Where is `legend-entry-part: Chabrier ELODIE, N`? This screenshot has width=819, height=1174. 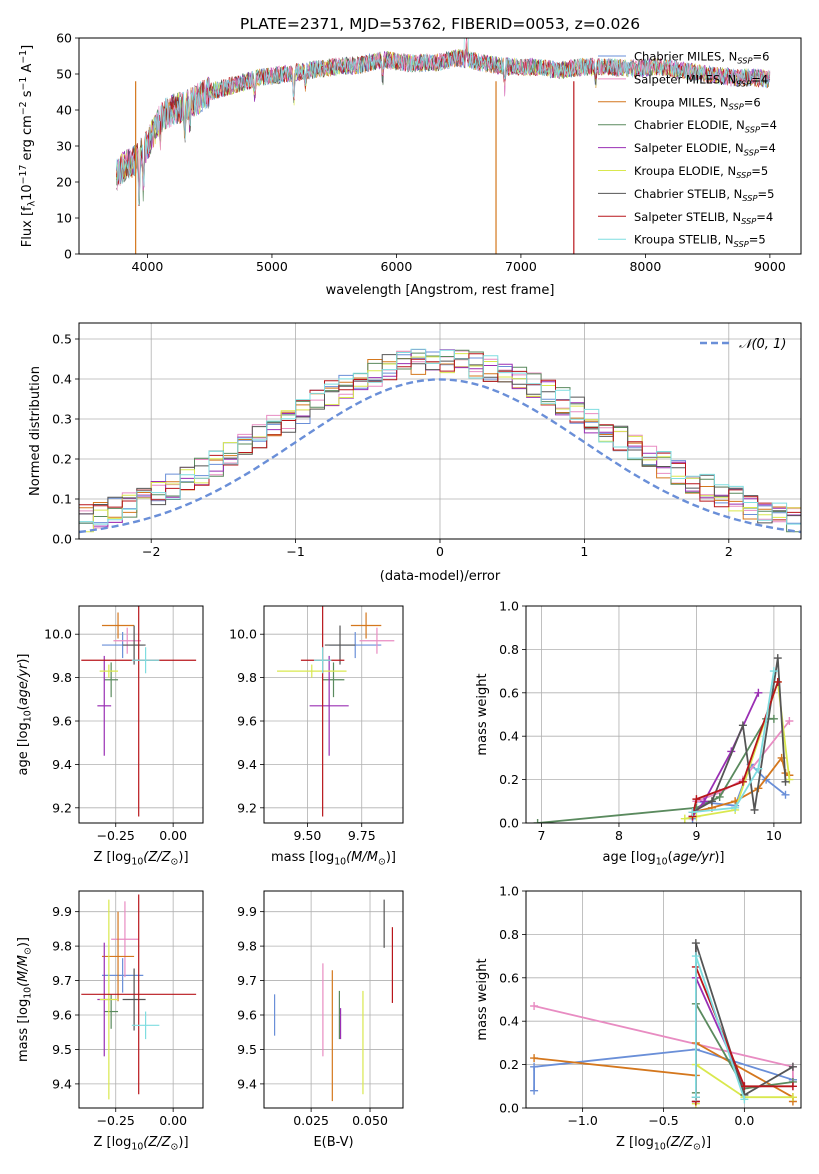 legend-entry-part: Chabrier ELODIE, N is located at coordinates (689, 125).